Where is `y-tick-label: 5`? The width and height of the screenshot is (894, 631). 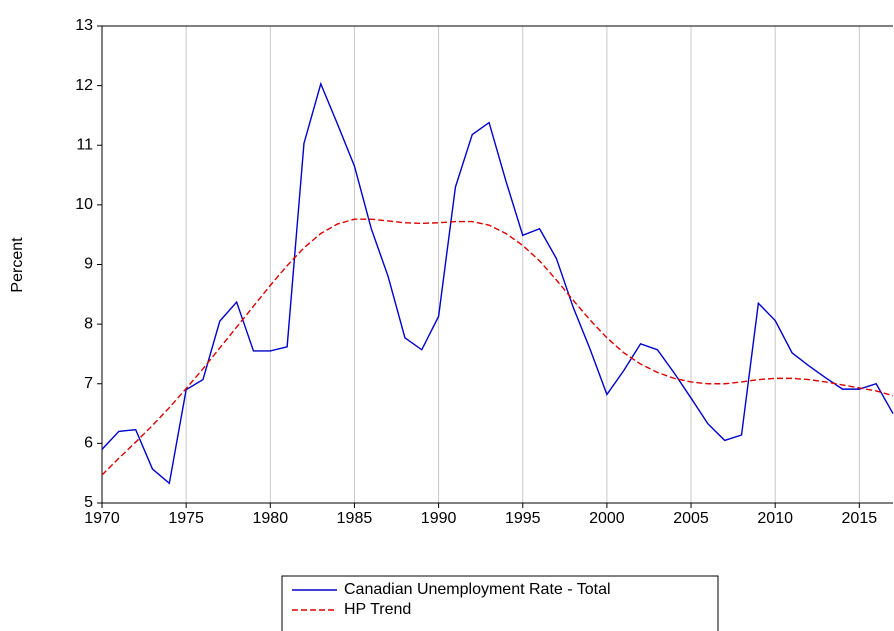
y-tick-label: 5 is located at coordinates (88, 502).